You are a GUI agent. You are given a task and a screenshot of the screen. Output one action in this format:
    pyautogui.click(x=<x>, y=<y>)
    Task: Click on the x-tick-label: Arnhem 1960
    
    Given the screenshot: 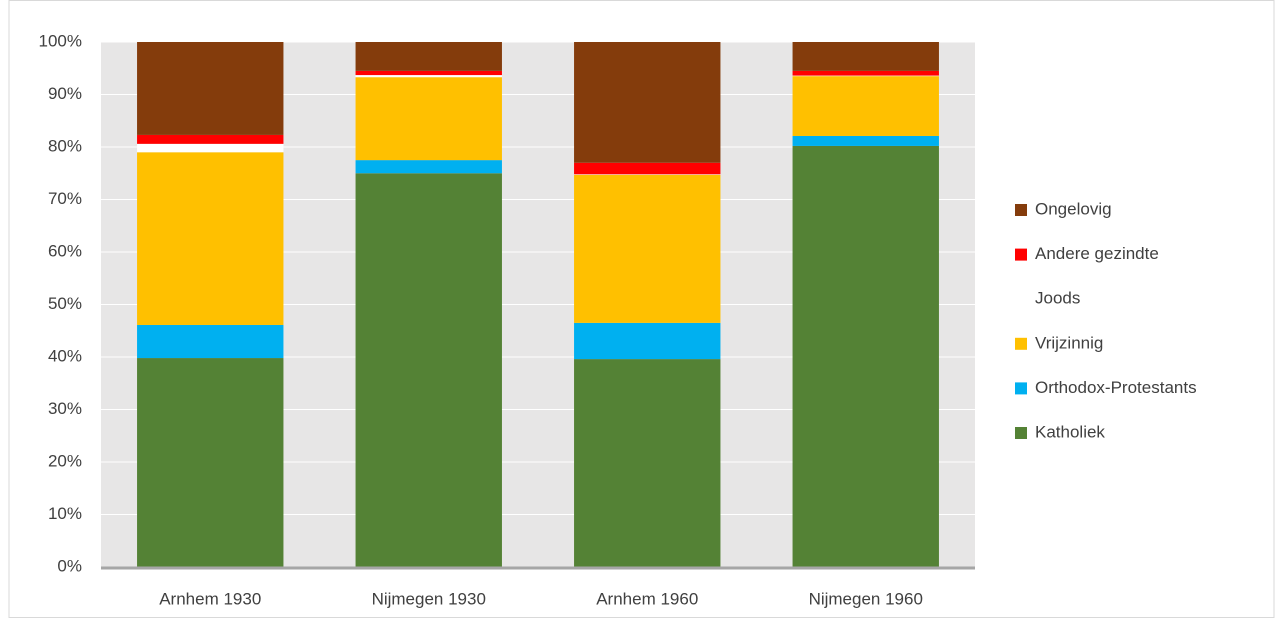 What is the action you would take?
    pyautogui.click(x=647, y=598)
    